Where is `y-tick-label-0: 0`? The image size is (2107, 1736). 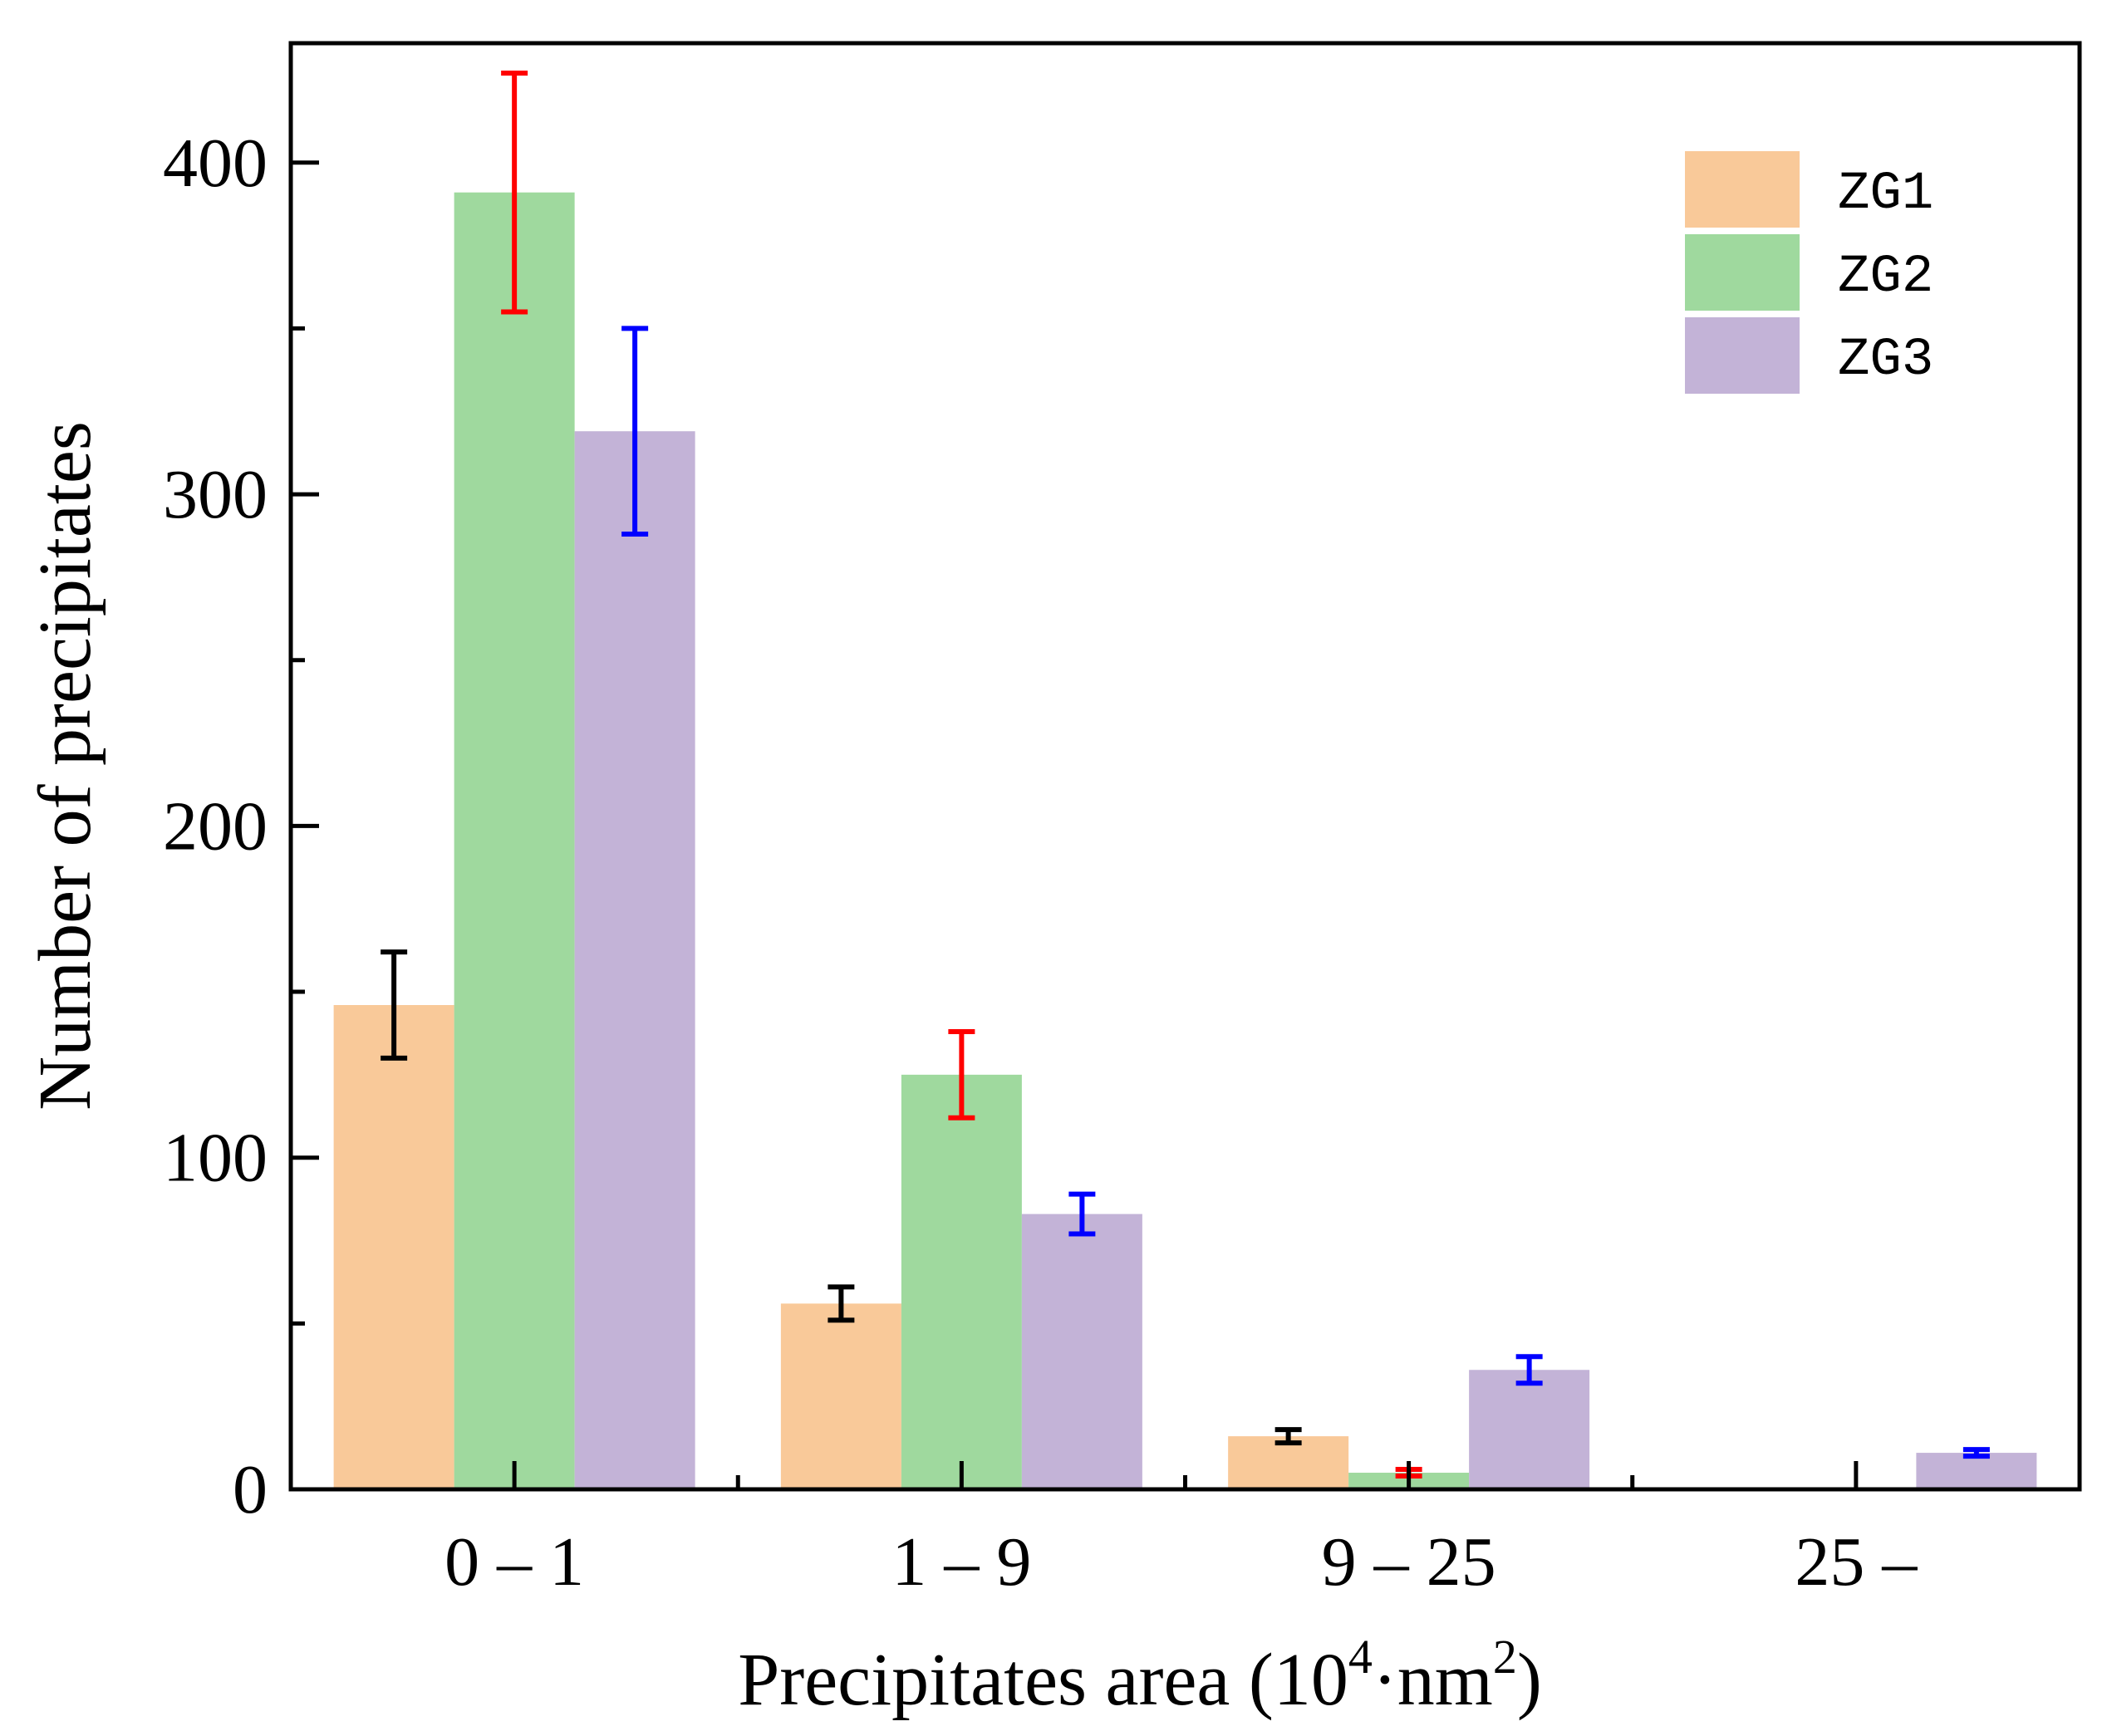
y-tick-label-0: 0 is located at coordinates (251, 1489).